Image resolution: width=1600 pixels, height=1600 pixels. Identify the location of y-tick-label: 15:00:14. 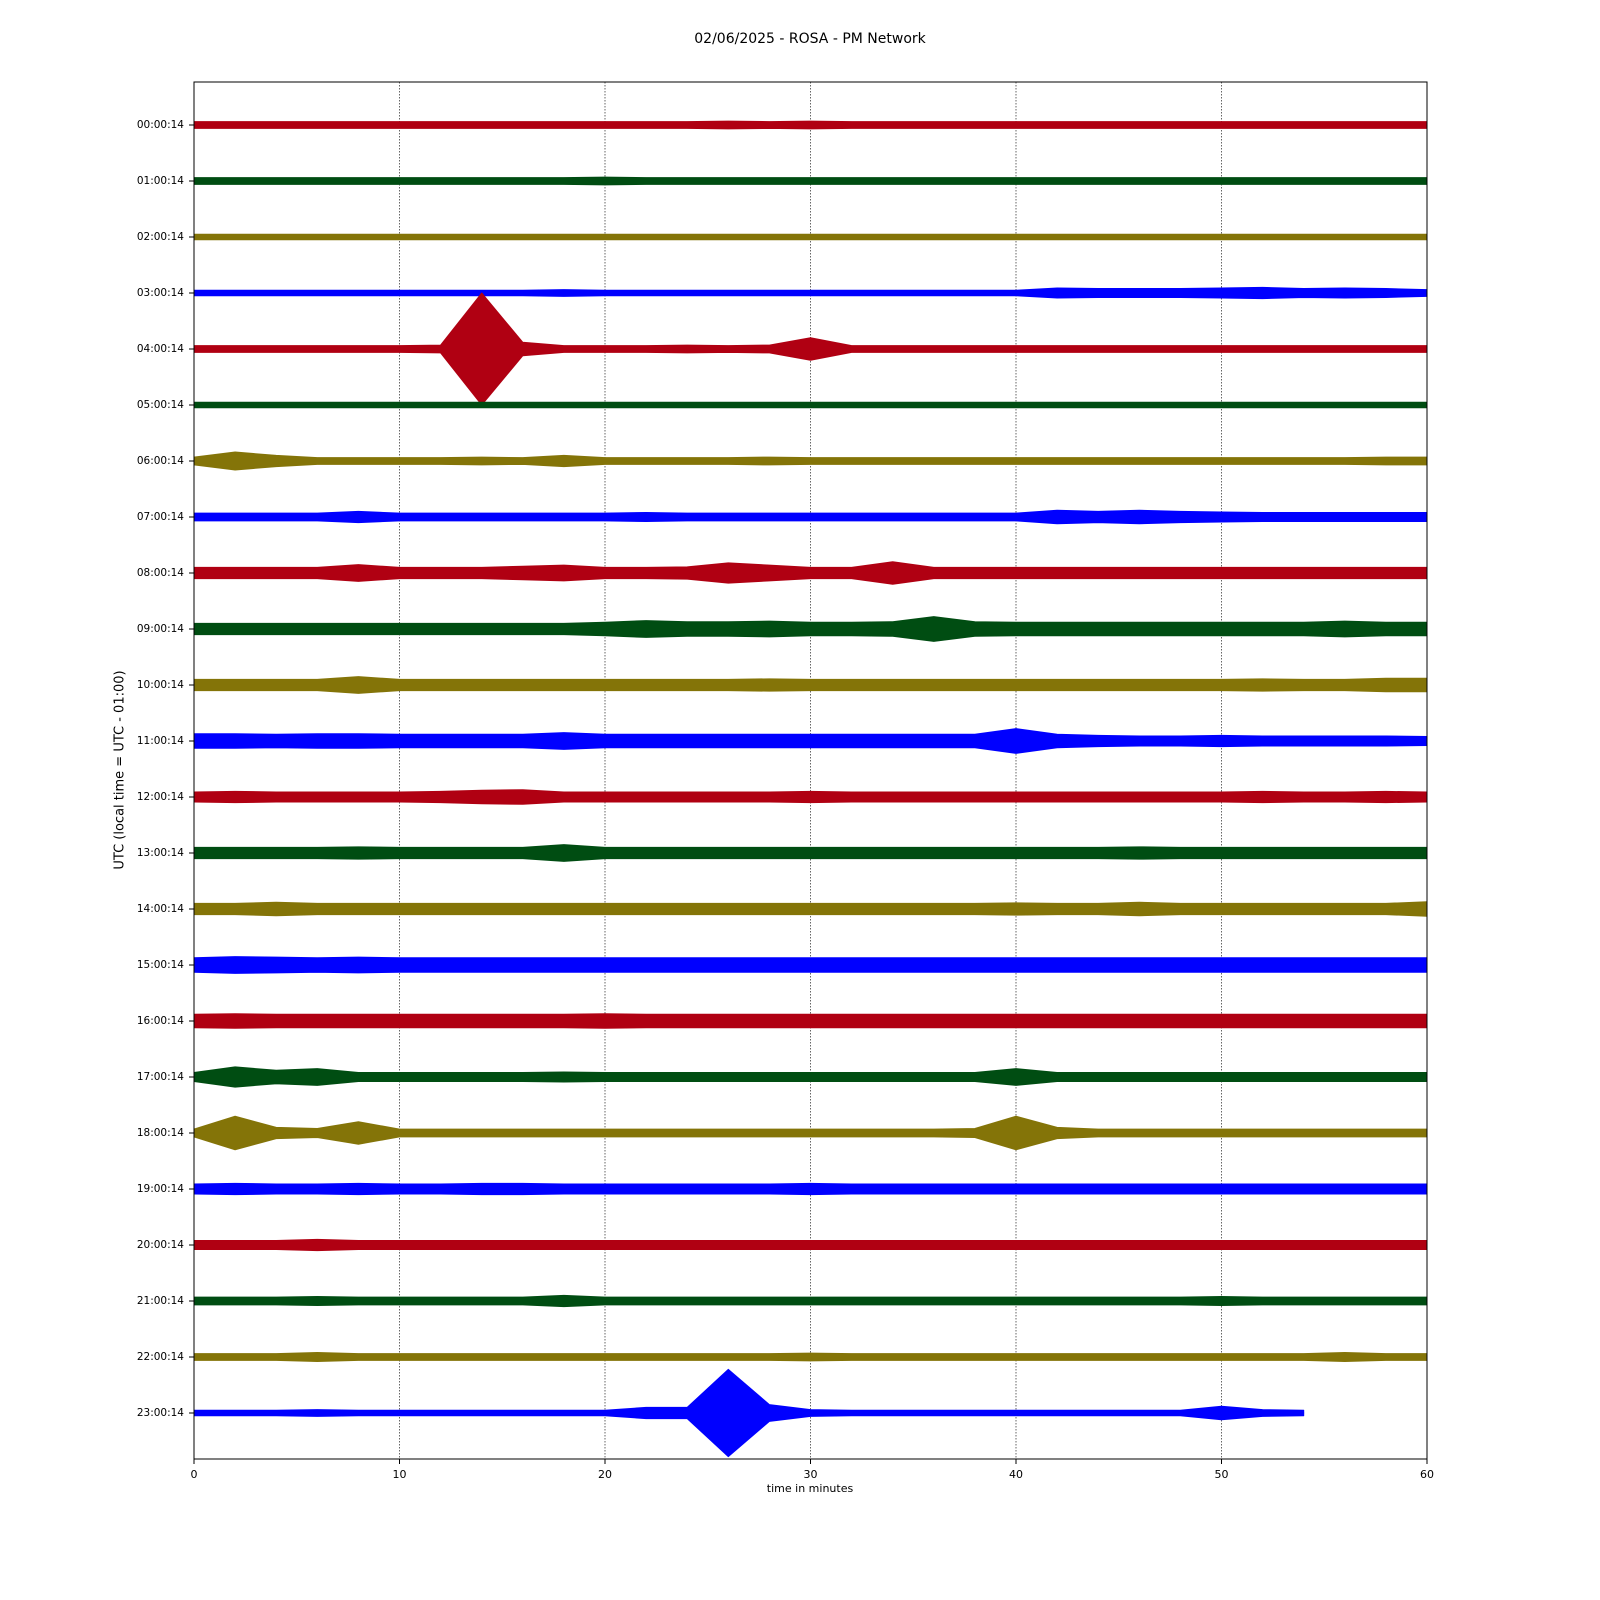
(160, 965).